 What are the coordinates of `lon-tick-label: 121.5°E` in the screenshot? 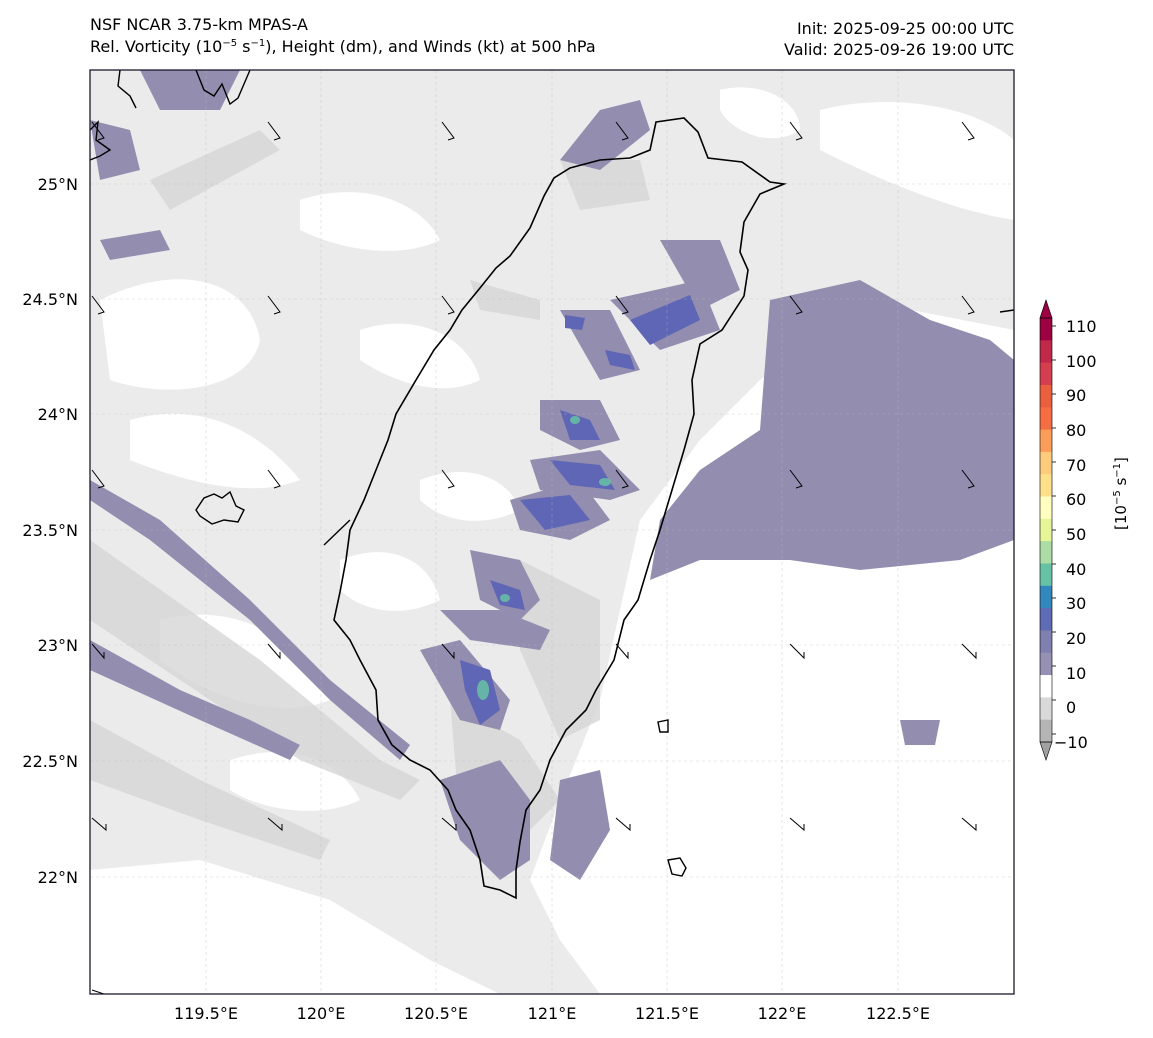 It's located at (667, 1013).